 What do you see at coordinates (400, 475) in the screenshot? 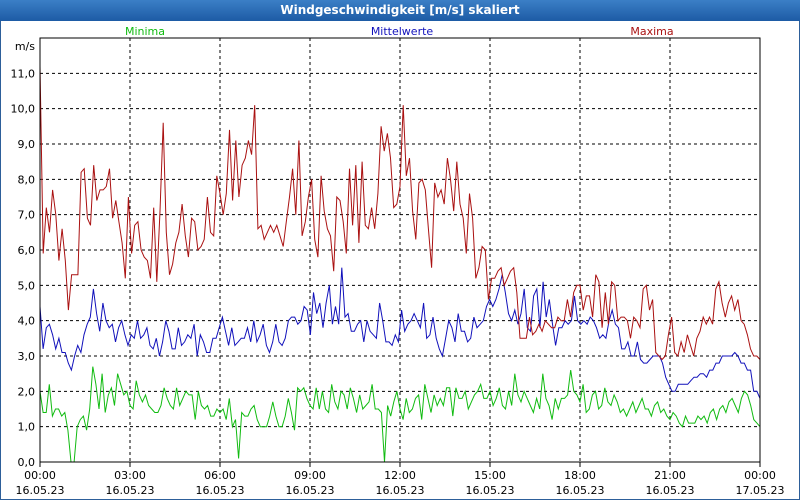
I see `x-tick-time: 12:00` at bounding box center [400, 475].